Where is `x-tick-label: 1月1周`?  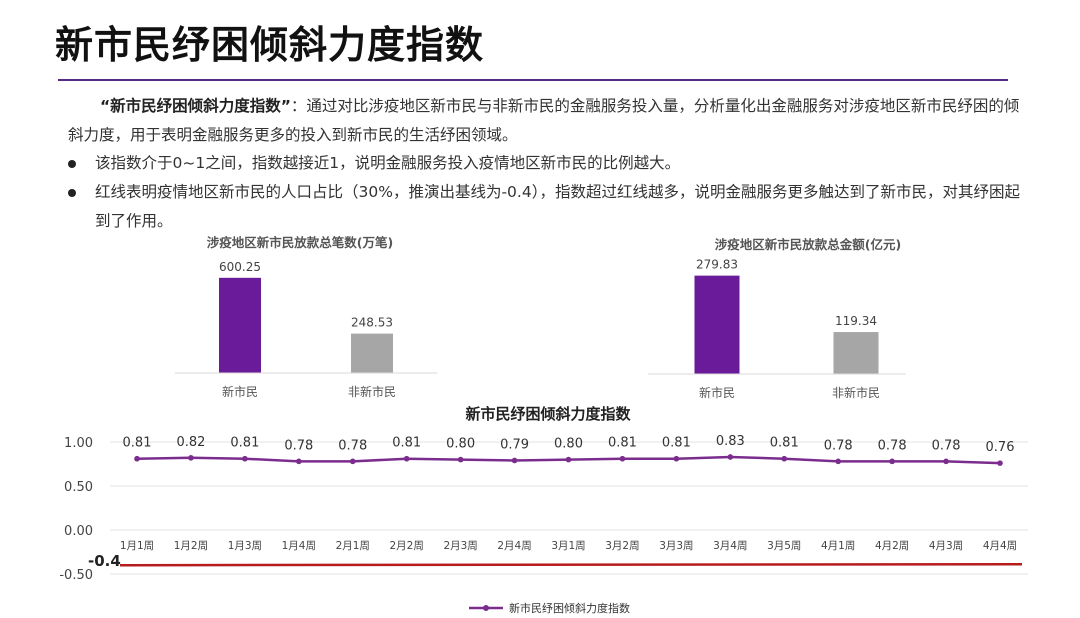
x-tick-label: 1月1周 is located at coordinates (137, 546).